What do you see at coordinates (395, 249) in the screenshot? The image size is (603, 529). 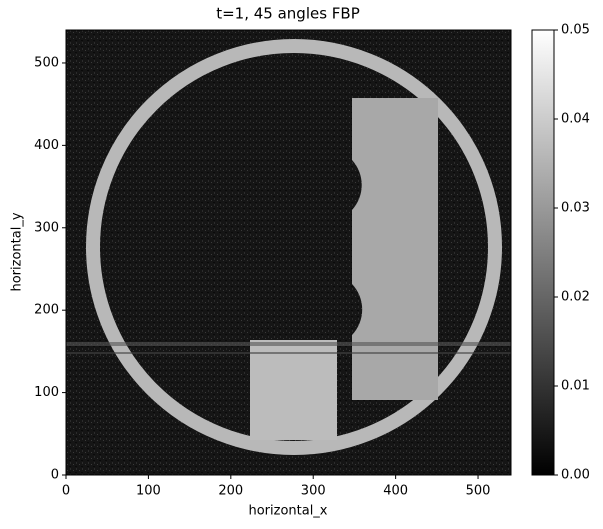 I see `right-block` at bounding box center [395, 249].